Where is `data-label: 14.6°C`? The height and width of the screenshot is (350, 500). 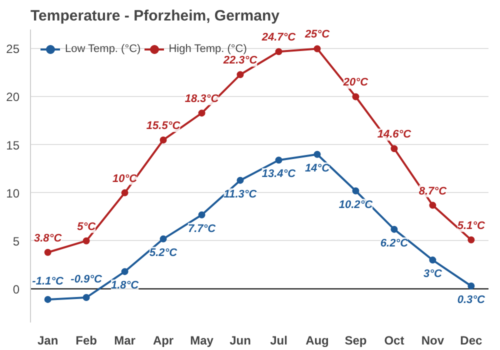 data-label: 14.6°C is located at coordinates (394, 134).